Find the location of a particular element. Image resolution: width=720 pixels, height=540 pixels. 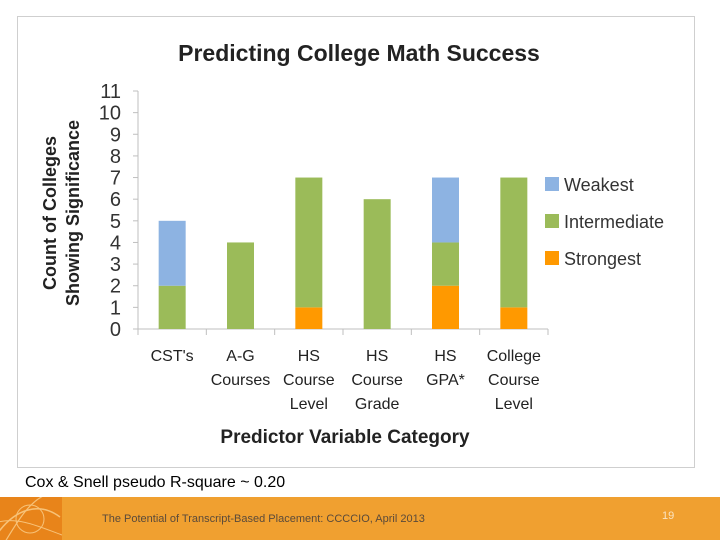

chart-title: Predicting College Math Success is located at coordinates (359, 53).